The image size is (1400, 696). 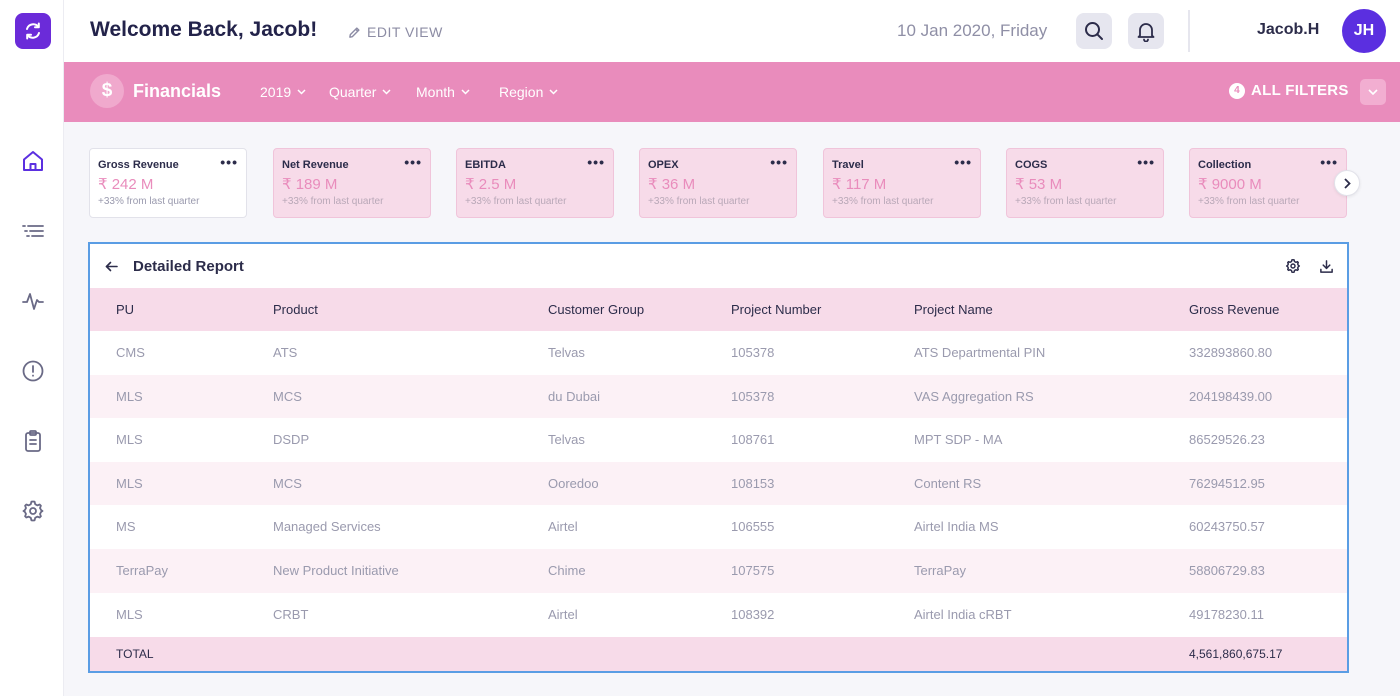 I want to click on sidebar-item-alerts, so click(x=33, y=371).